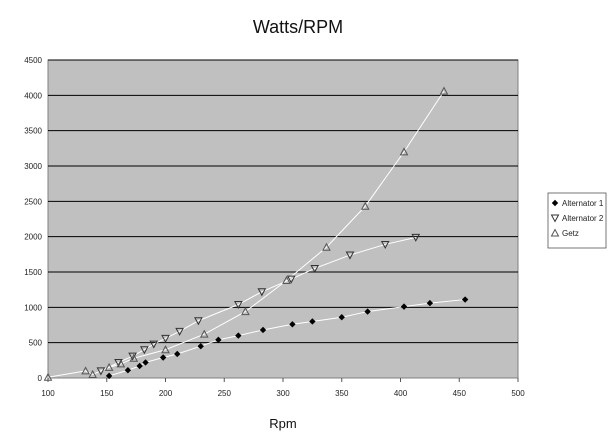 The image size is (613, 437). Describe the element at coordinates (401, 393) in the screenshot. I see `x-tick-label: 400` at that location.